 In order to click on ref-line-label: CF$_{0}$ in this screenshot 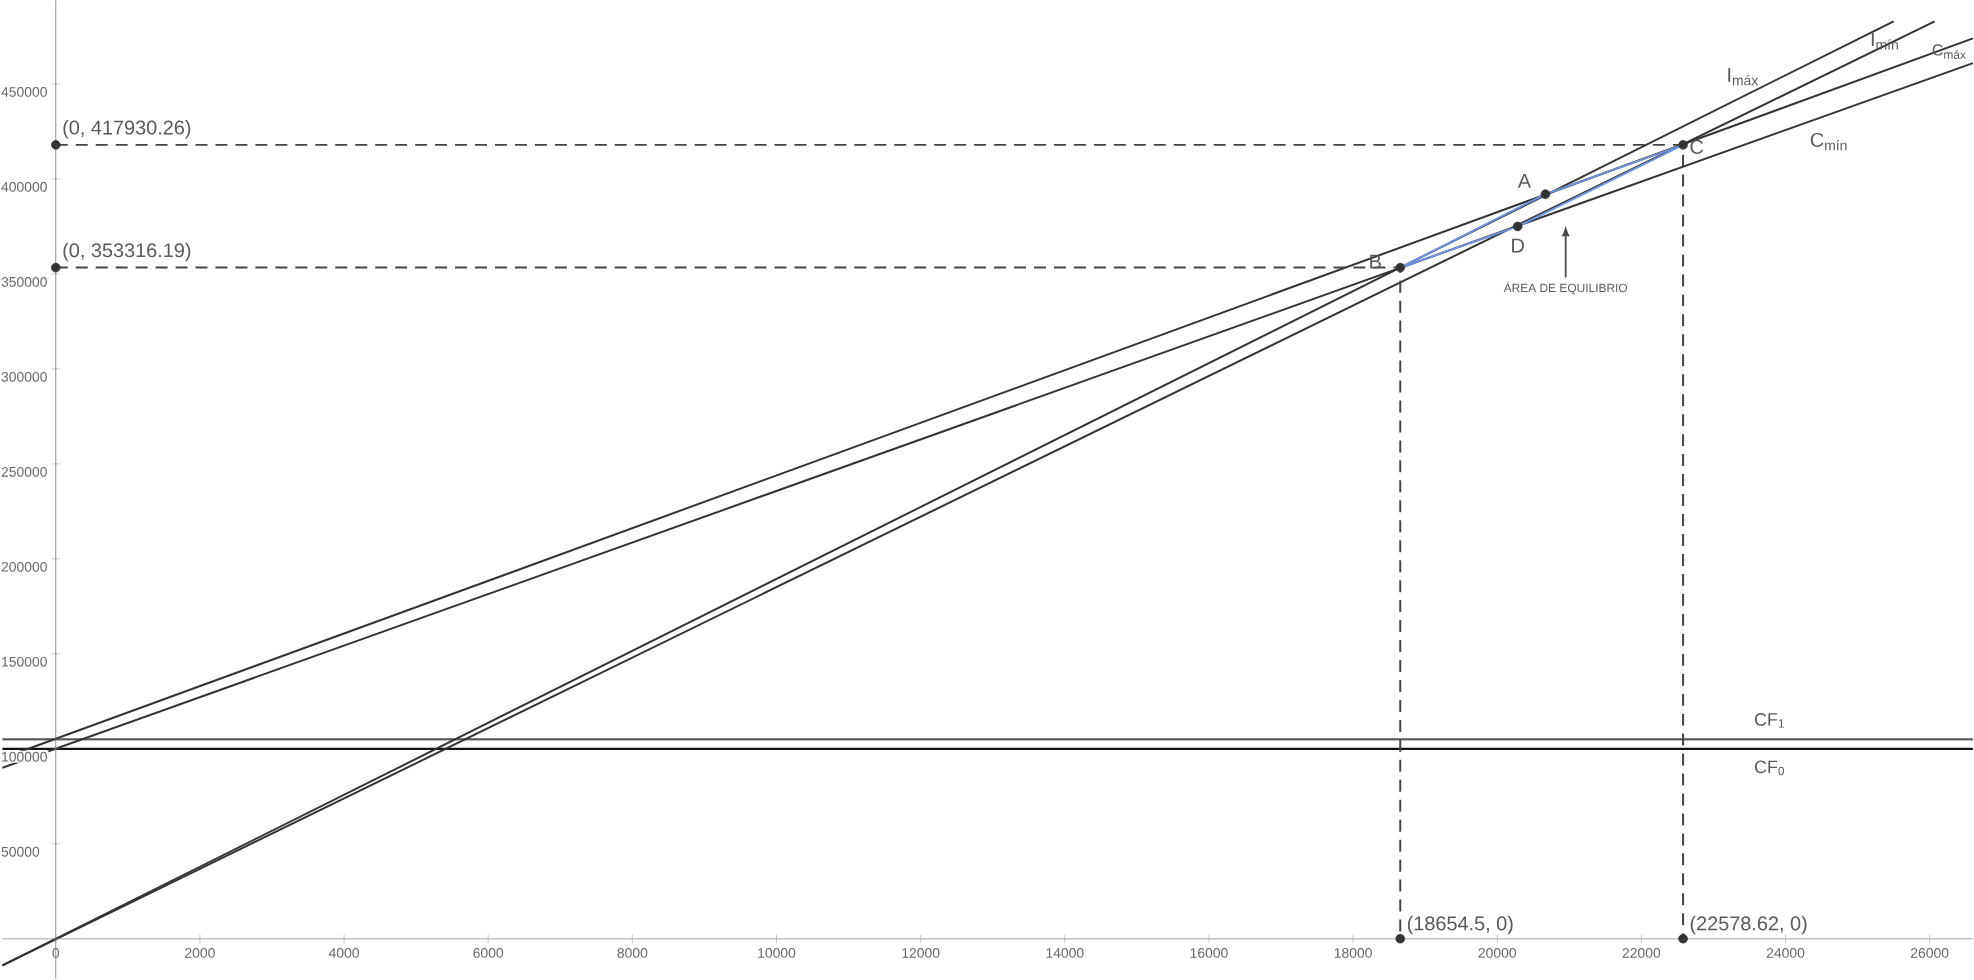, I will do `click(1769, 768)`.